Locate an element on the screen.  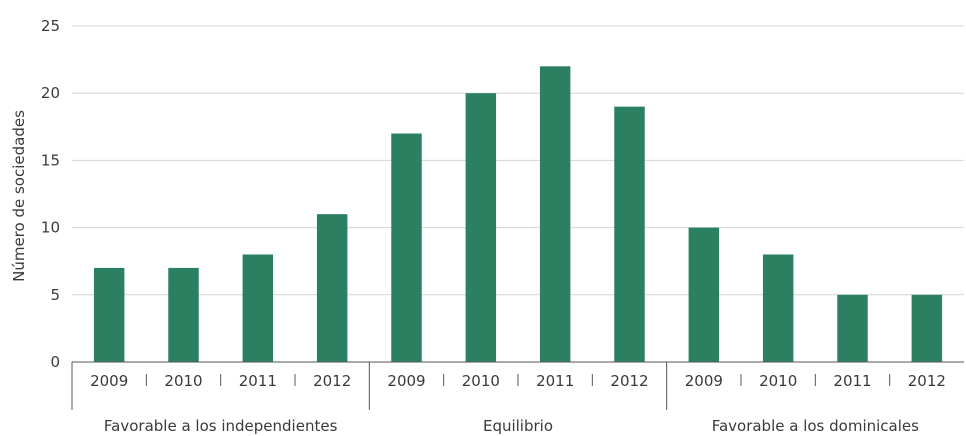
group-label: Equilibrio is located at coordinates (518, 426).